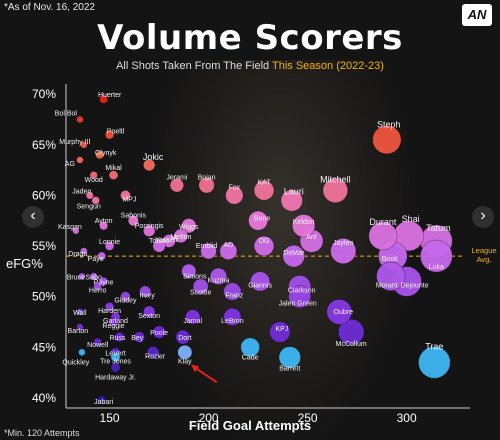 This screenshot has height=440, width=500. Describe the element at coordinates (335, 179) in the screenshot. I see `point-label: Mitchell` at that location.